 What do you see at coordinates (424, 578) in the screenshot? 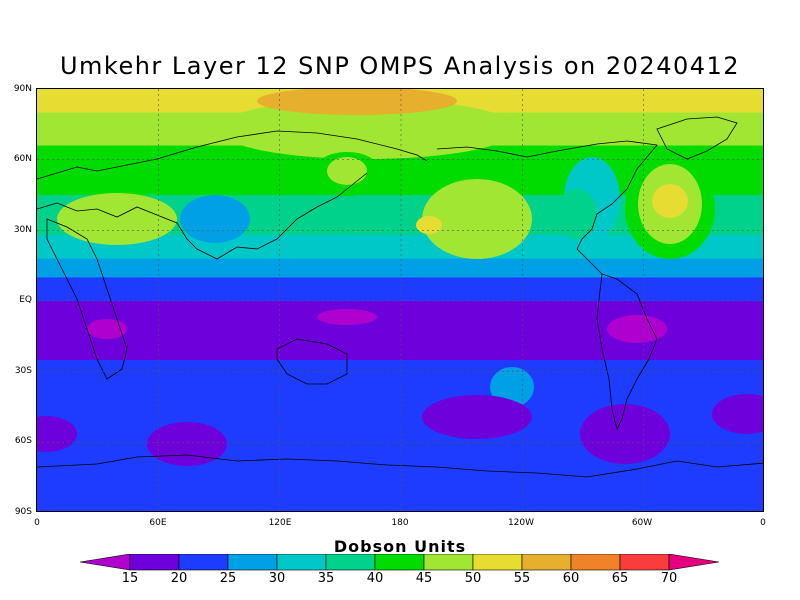
I see `colorbar-tick-label: 45` at bounding box center [424, 578].